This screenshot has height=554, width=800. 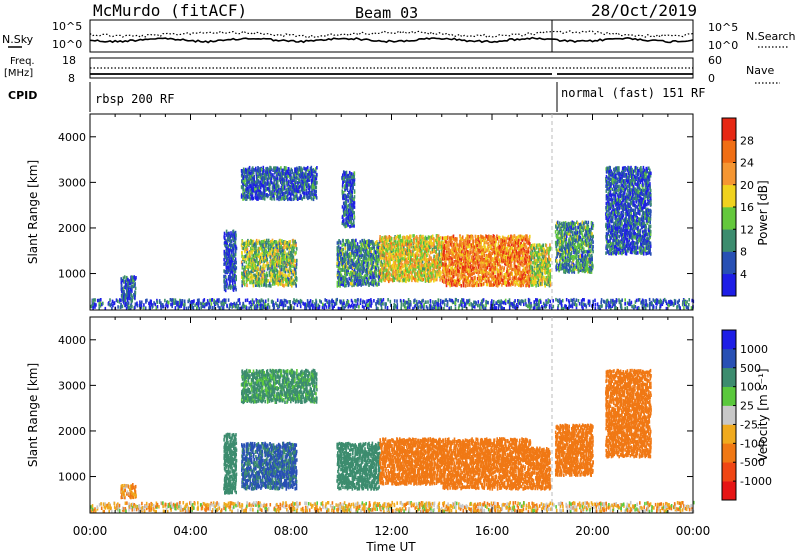 What do you see at coordinates (18, 73) in the screenshot?
I see `freq-unit: [MHz]` at bounding box center [18, 73].